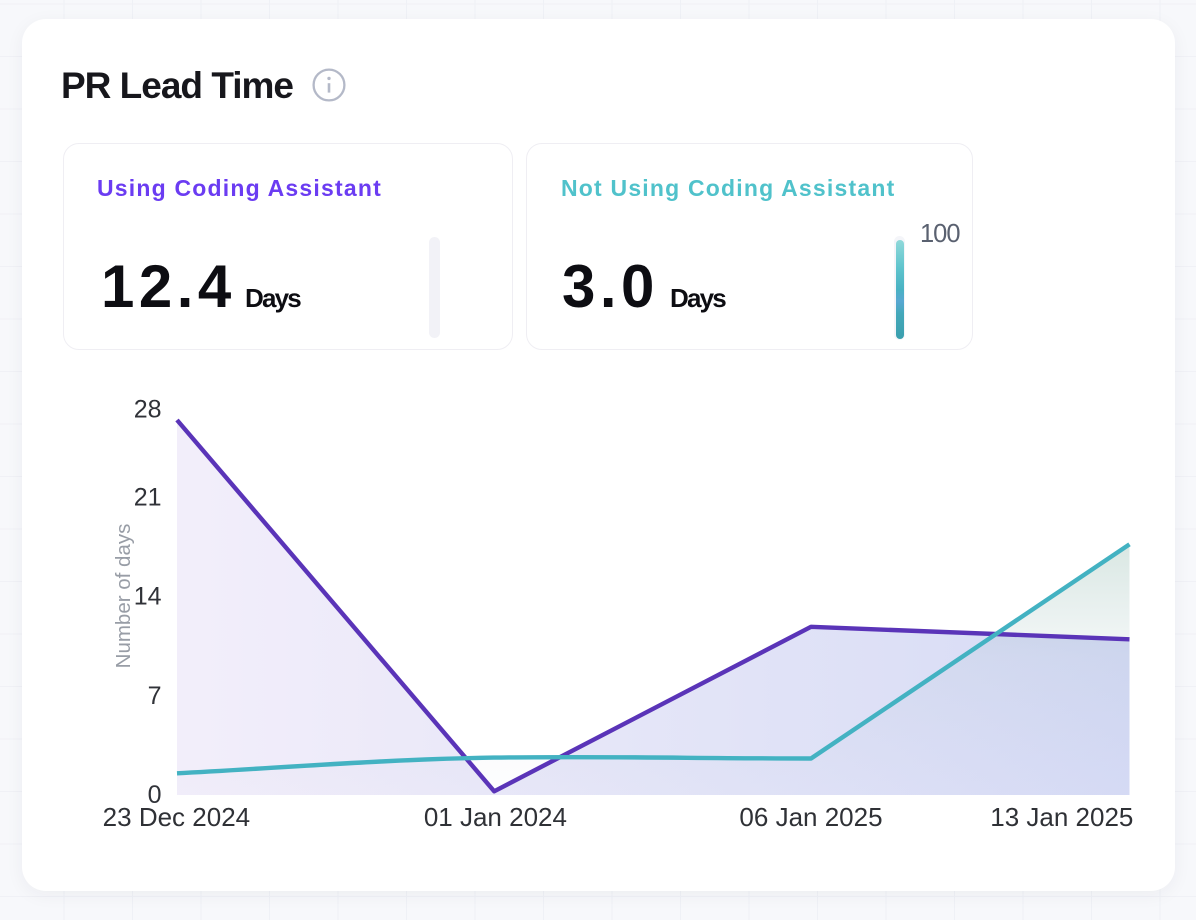 The height and width of the screenshot is (920, 1196). I want to click on svg-text: 01 Jan 2024, so click(495, 817).